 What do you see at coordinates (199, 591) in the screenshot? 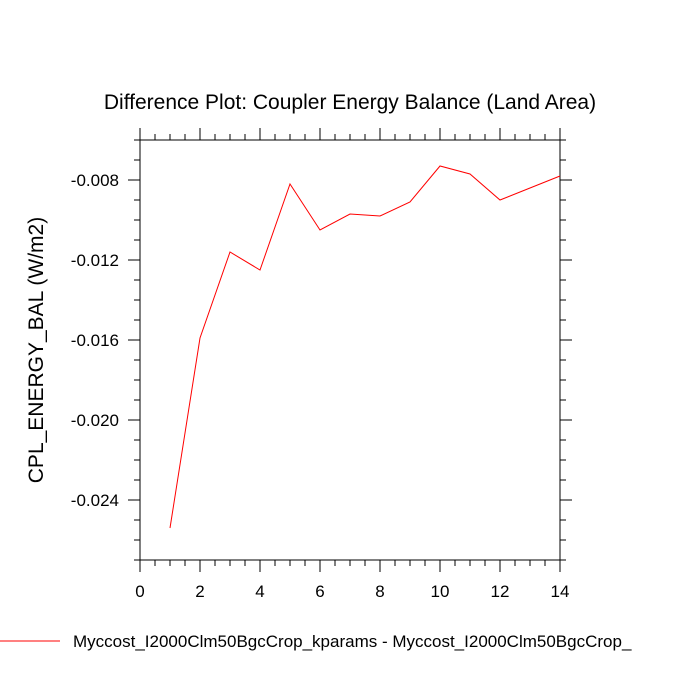
I see `x-tick-label: 2` at bounding box center [199, 591].